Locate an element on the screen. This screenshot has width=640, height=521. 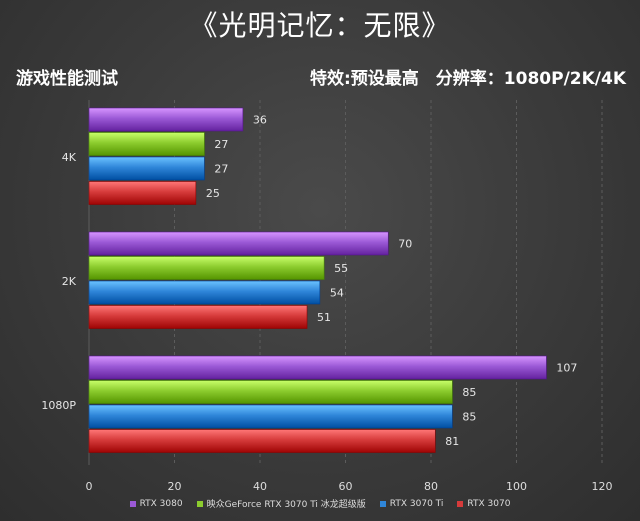
x-tick-label: 120 is located at coordinates (602, 486).